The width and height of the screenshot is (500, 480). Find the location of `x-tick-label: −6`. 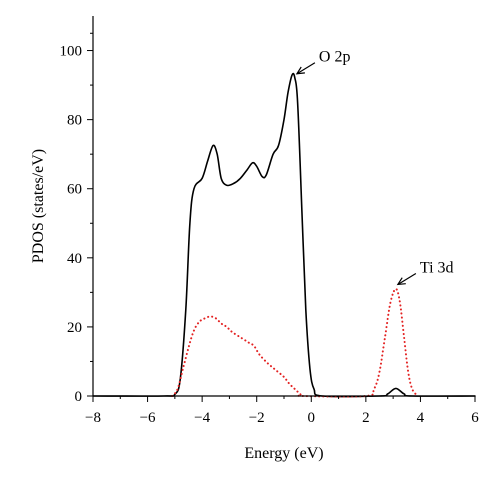

x-tick-label: −6 is located at coordinates (148, 418).